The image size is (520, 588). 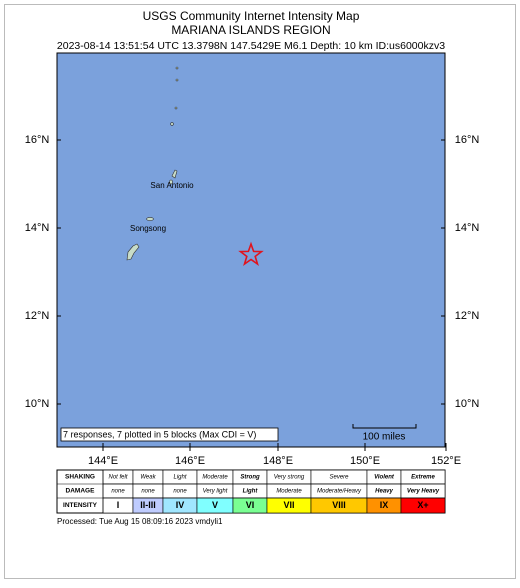 I want to click on legend-row-label: INTENSITY, so click(x=80, y=505).